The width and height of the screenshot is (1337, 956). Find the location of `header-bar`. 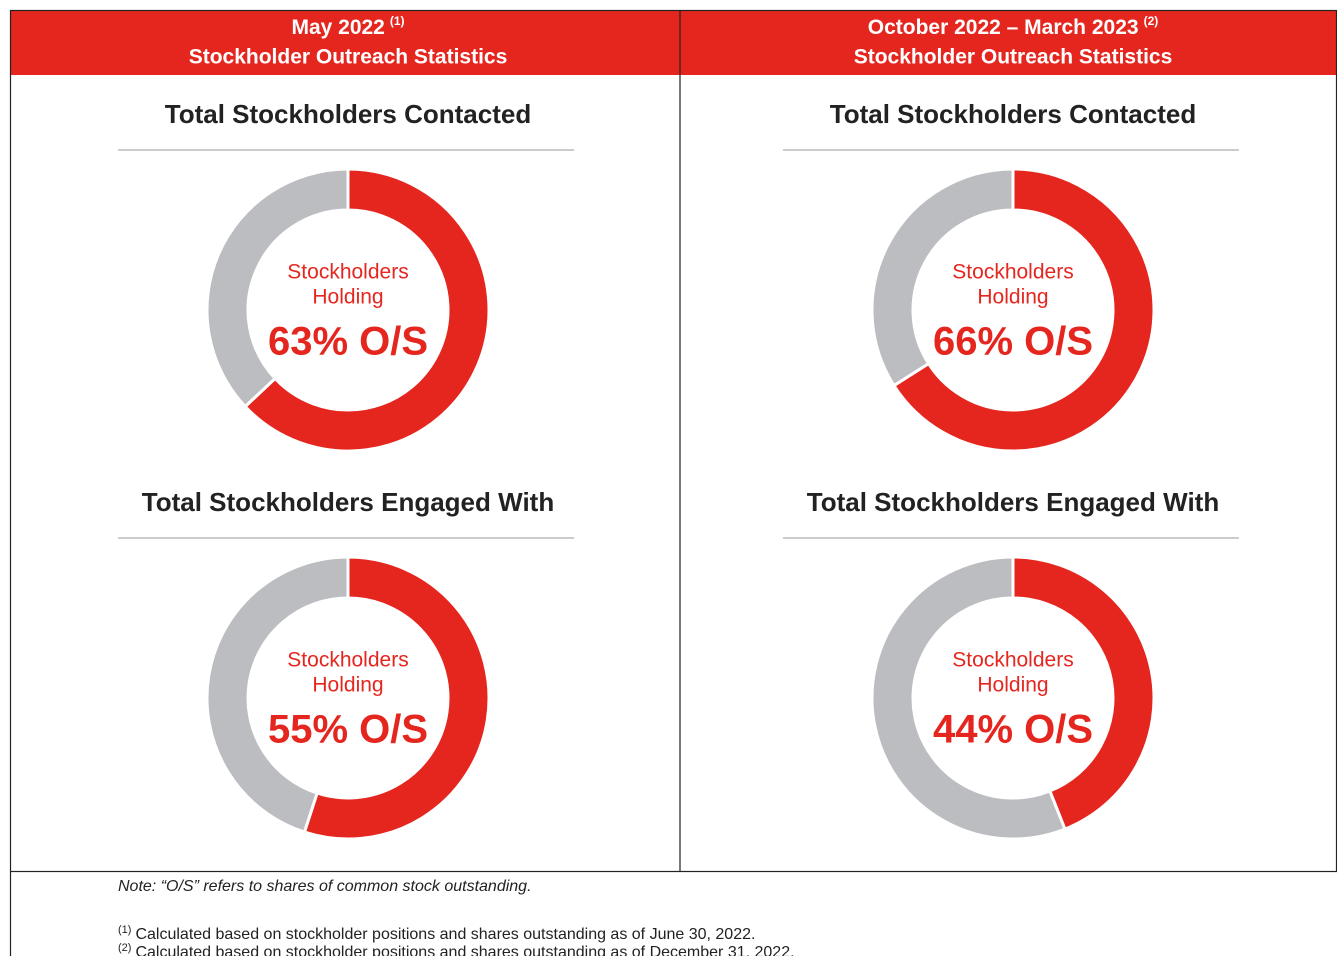

header-bar is located at coordinates (673, 42).